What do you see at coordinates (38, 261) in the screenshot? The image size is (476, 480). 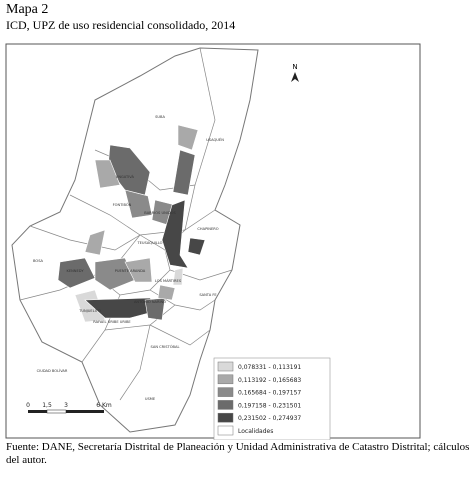 I see `locality-label: BOSA` at bounding box center [38, 261].